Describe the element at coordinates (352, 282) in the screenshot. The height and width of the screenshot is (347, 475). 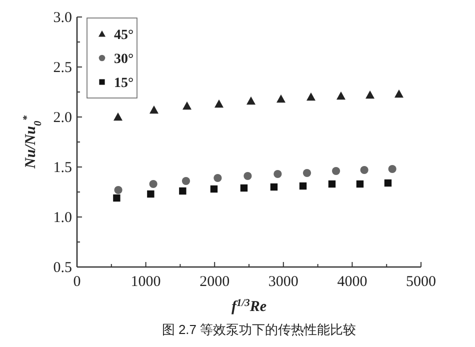
I see `x-tick-label: 4000` at that location.